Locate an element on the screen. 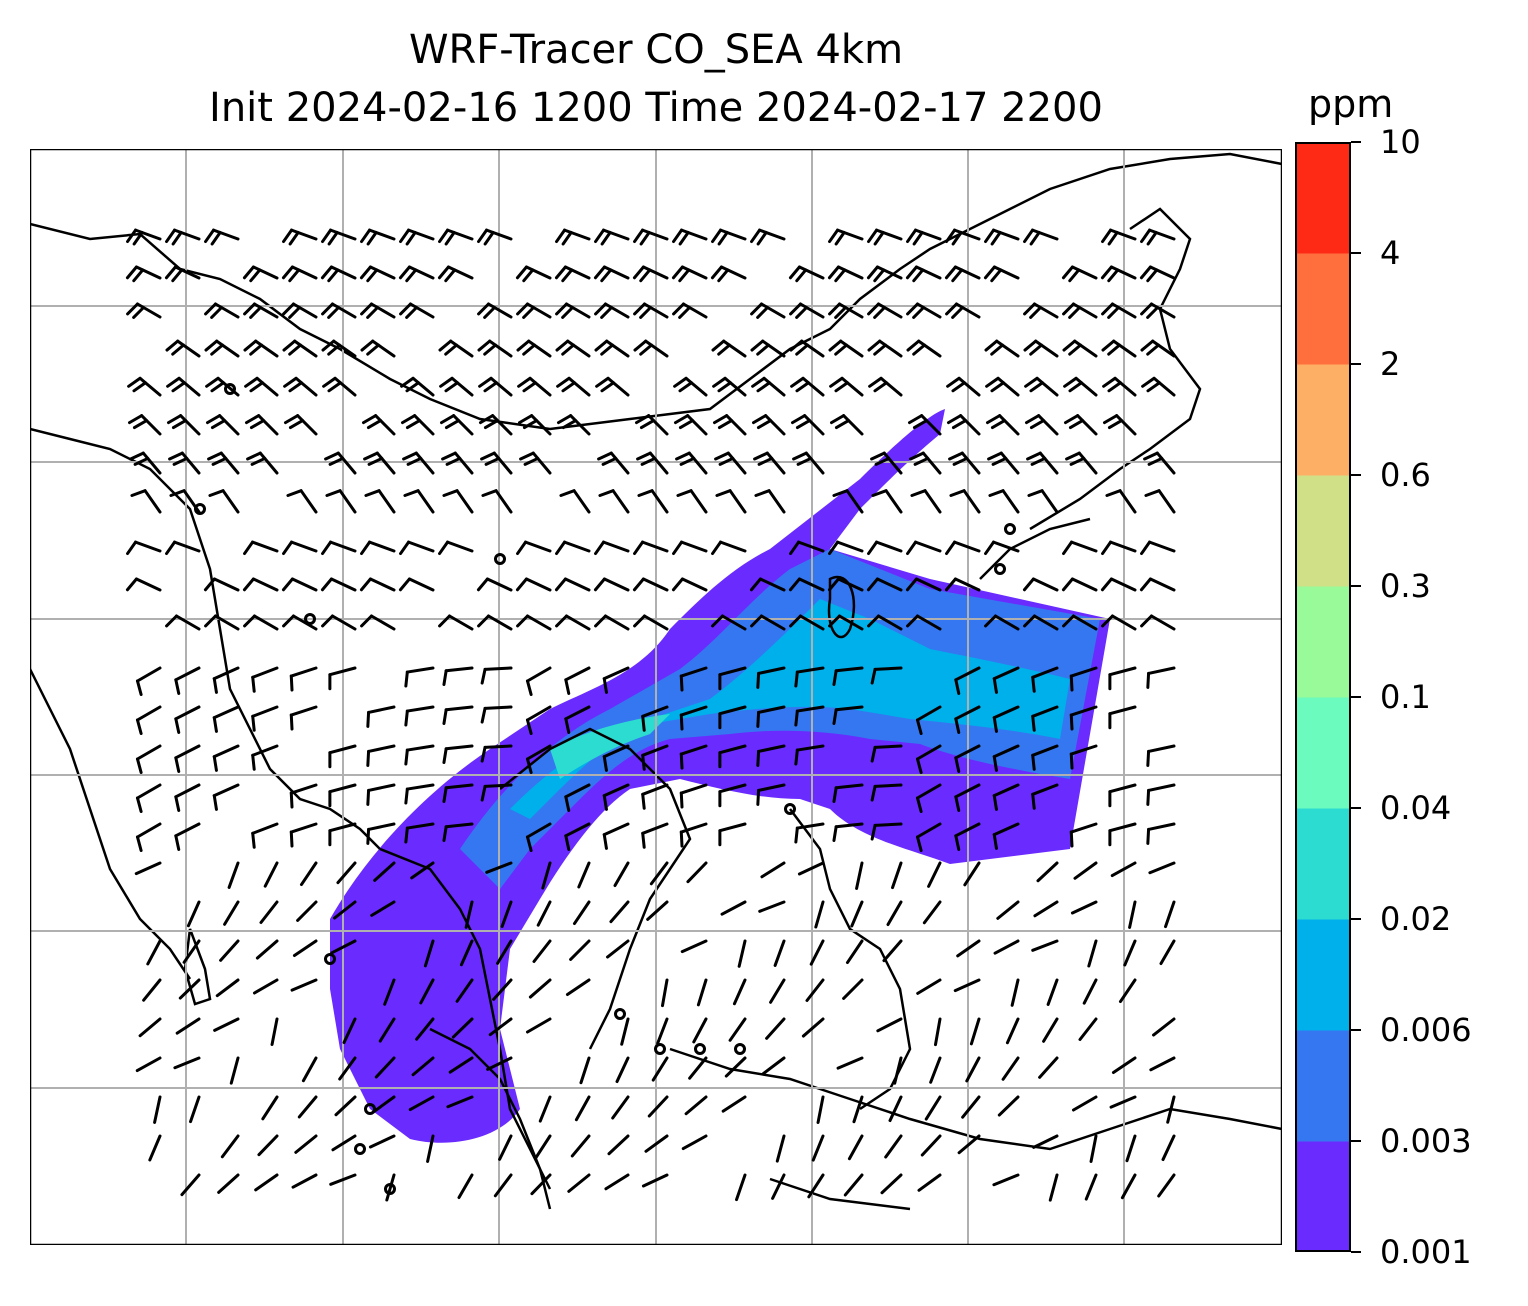 This screenshot has width=1528, height=1306. colorbar-tick-label: 0.02 is located at coordinates (1416, 919).